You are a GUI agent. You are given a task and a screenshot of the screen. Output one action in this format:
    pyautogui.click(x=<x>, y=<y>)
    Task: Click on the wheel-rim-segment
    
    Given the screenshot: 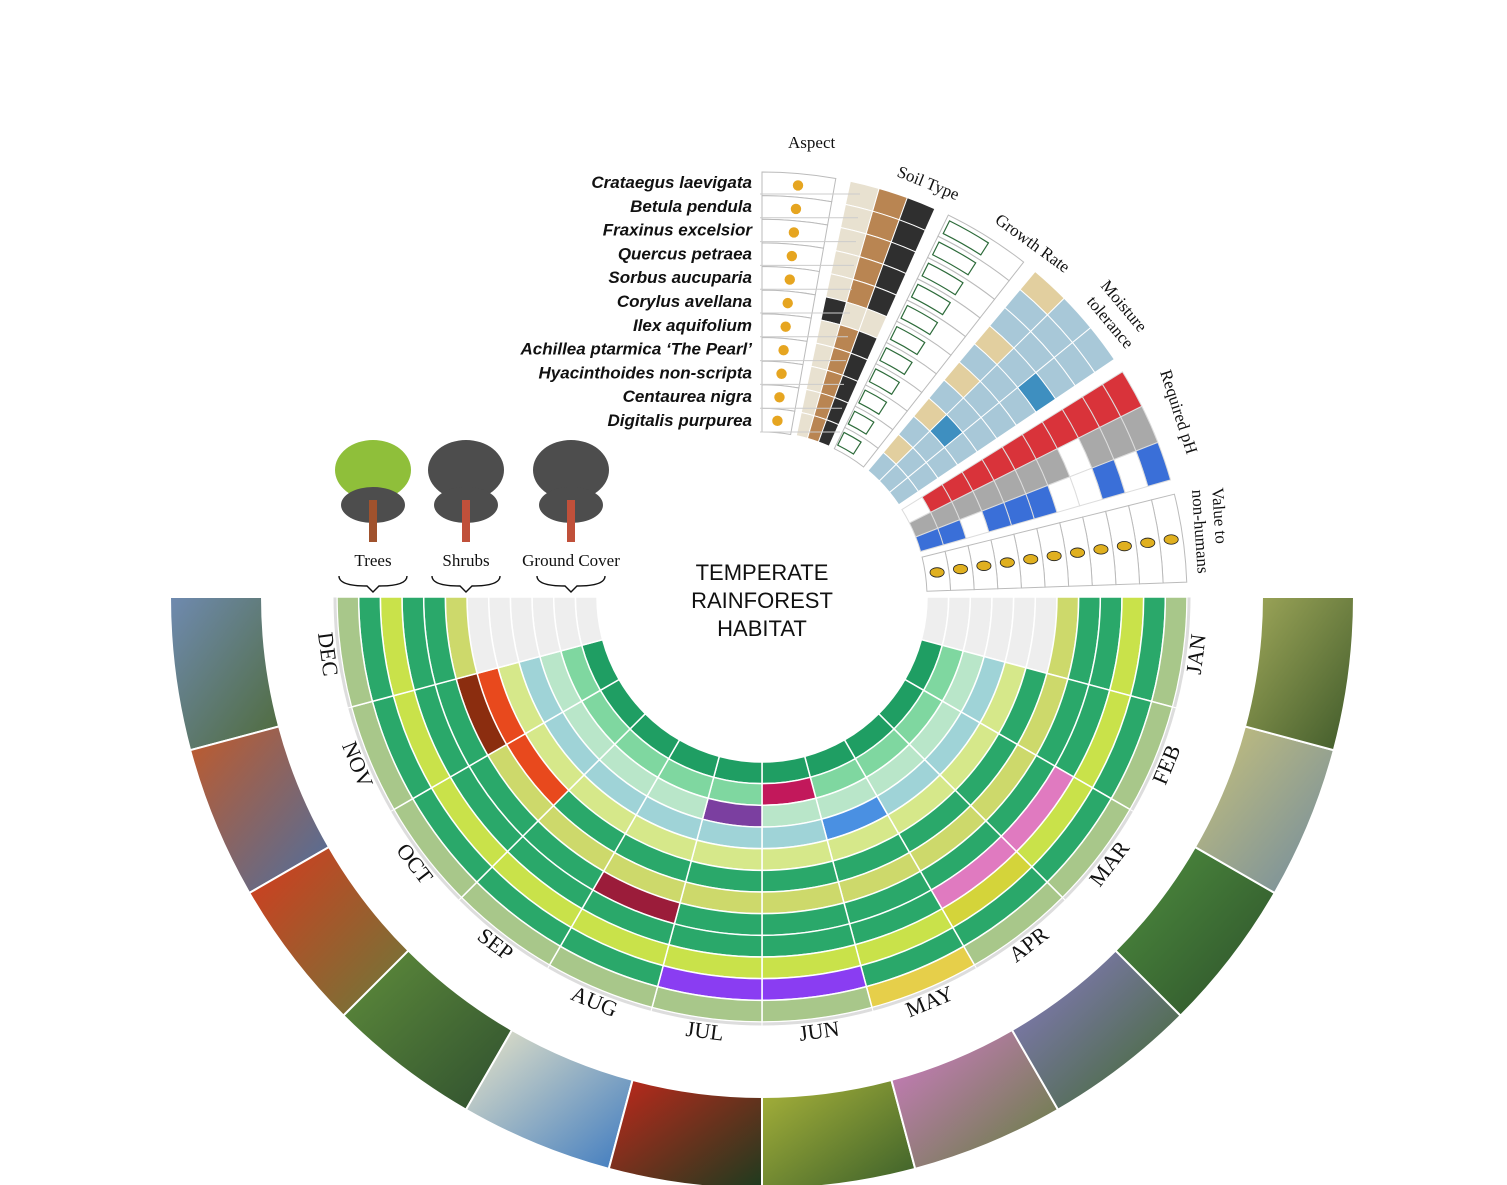 What is the action you would take?
    pyautogui.click(x=342, y=653)
    